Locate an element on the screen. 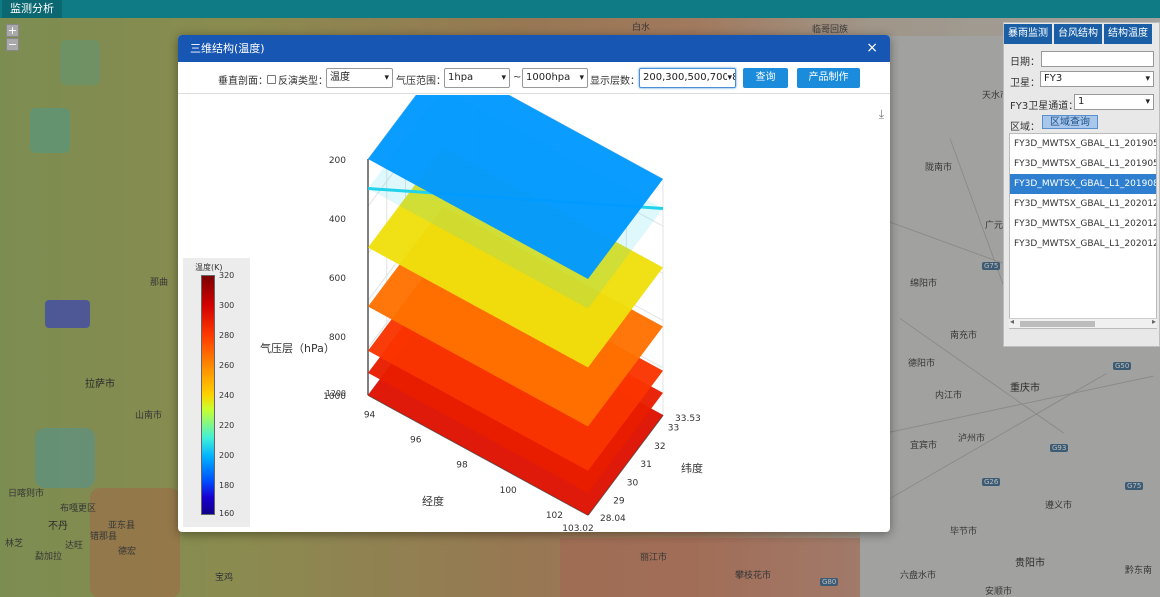 This screenshot has width=1160, height=597. pressure-to-value: 1000hpa is located at coordinates (548, 77).